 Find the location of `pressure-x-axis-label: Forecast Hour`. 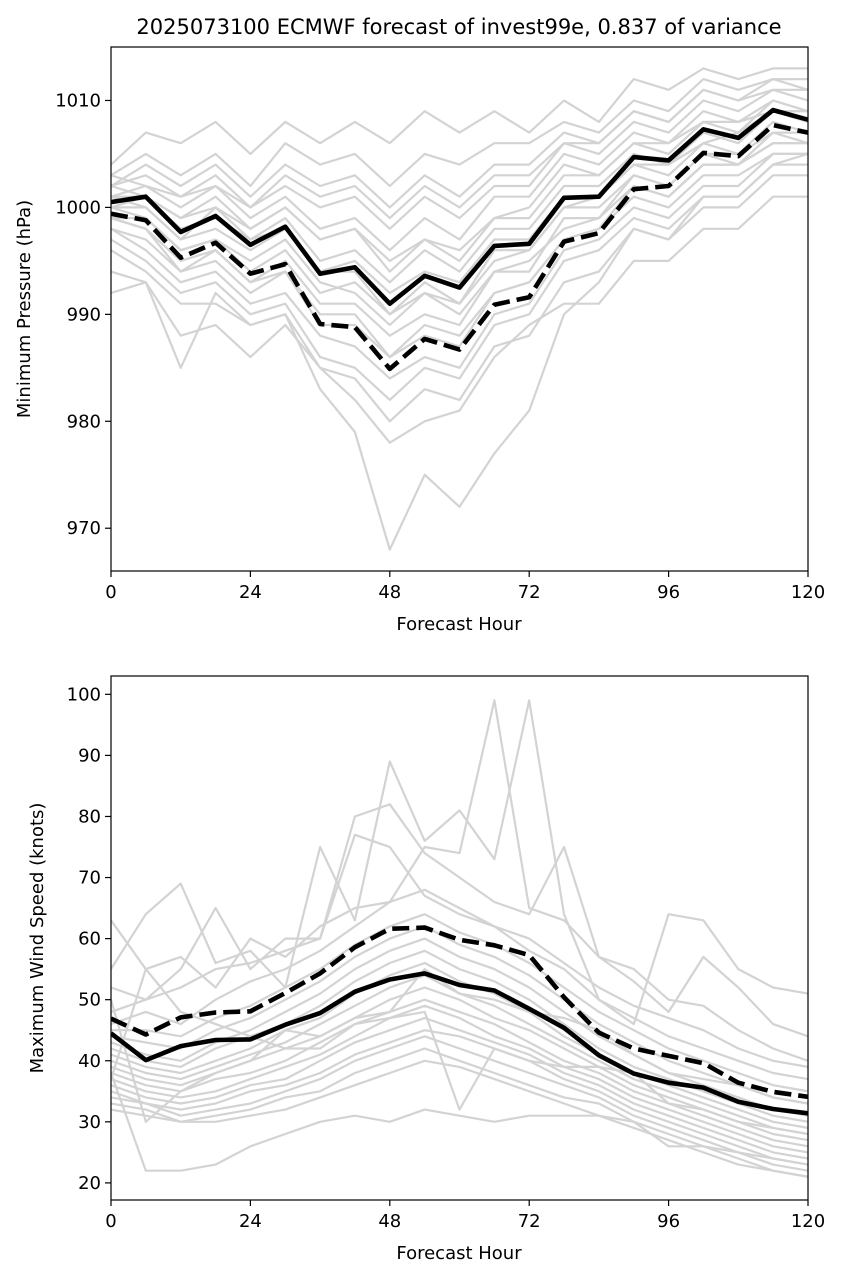

pressure-x-axis-label: Forecast Hour is located at coordinates (459, 624).